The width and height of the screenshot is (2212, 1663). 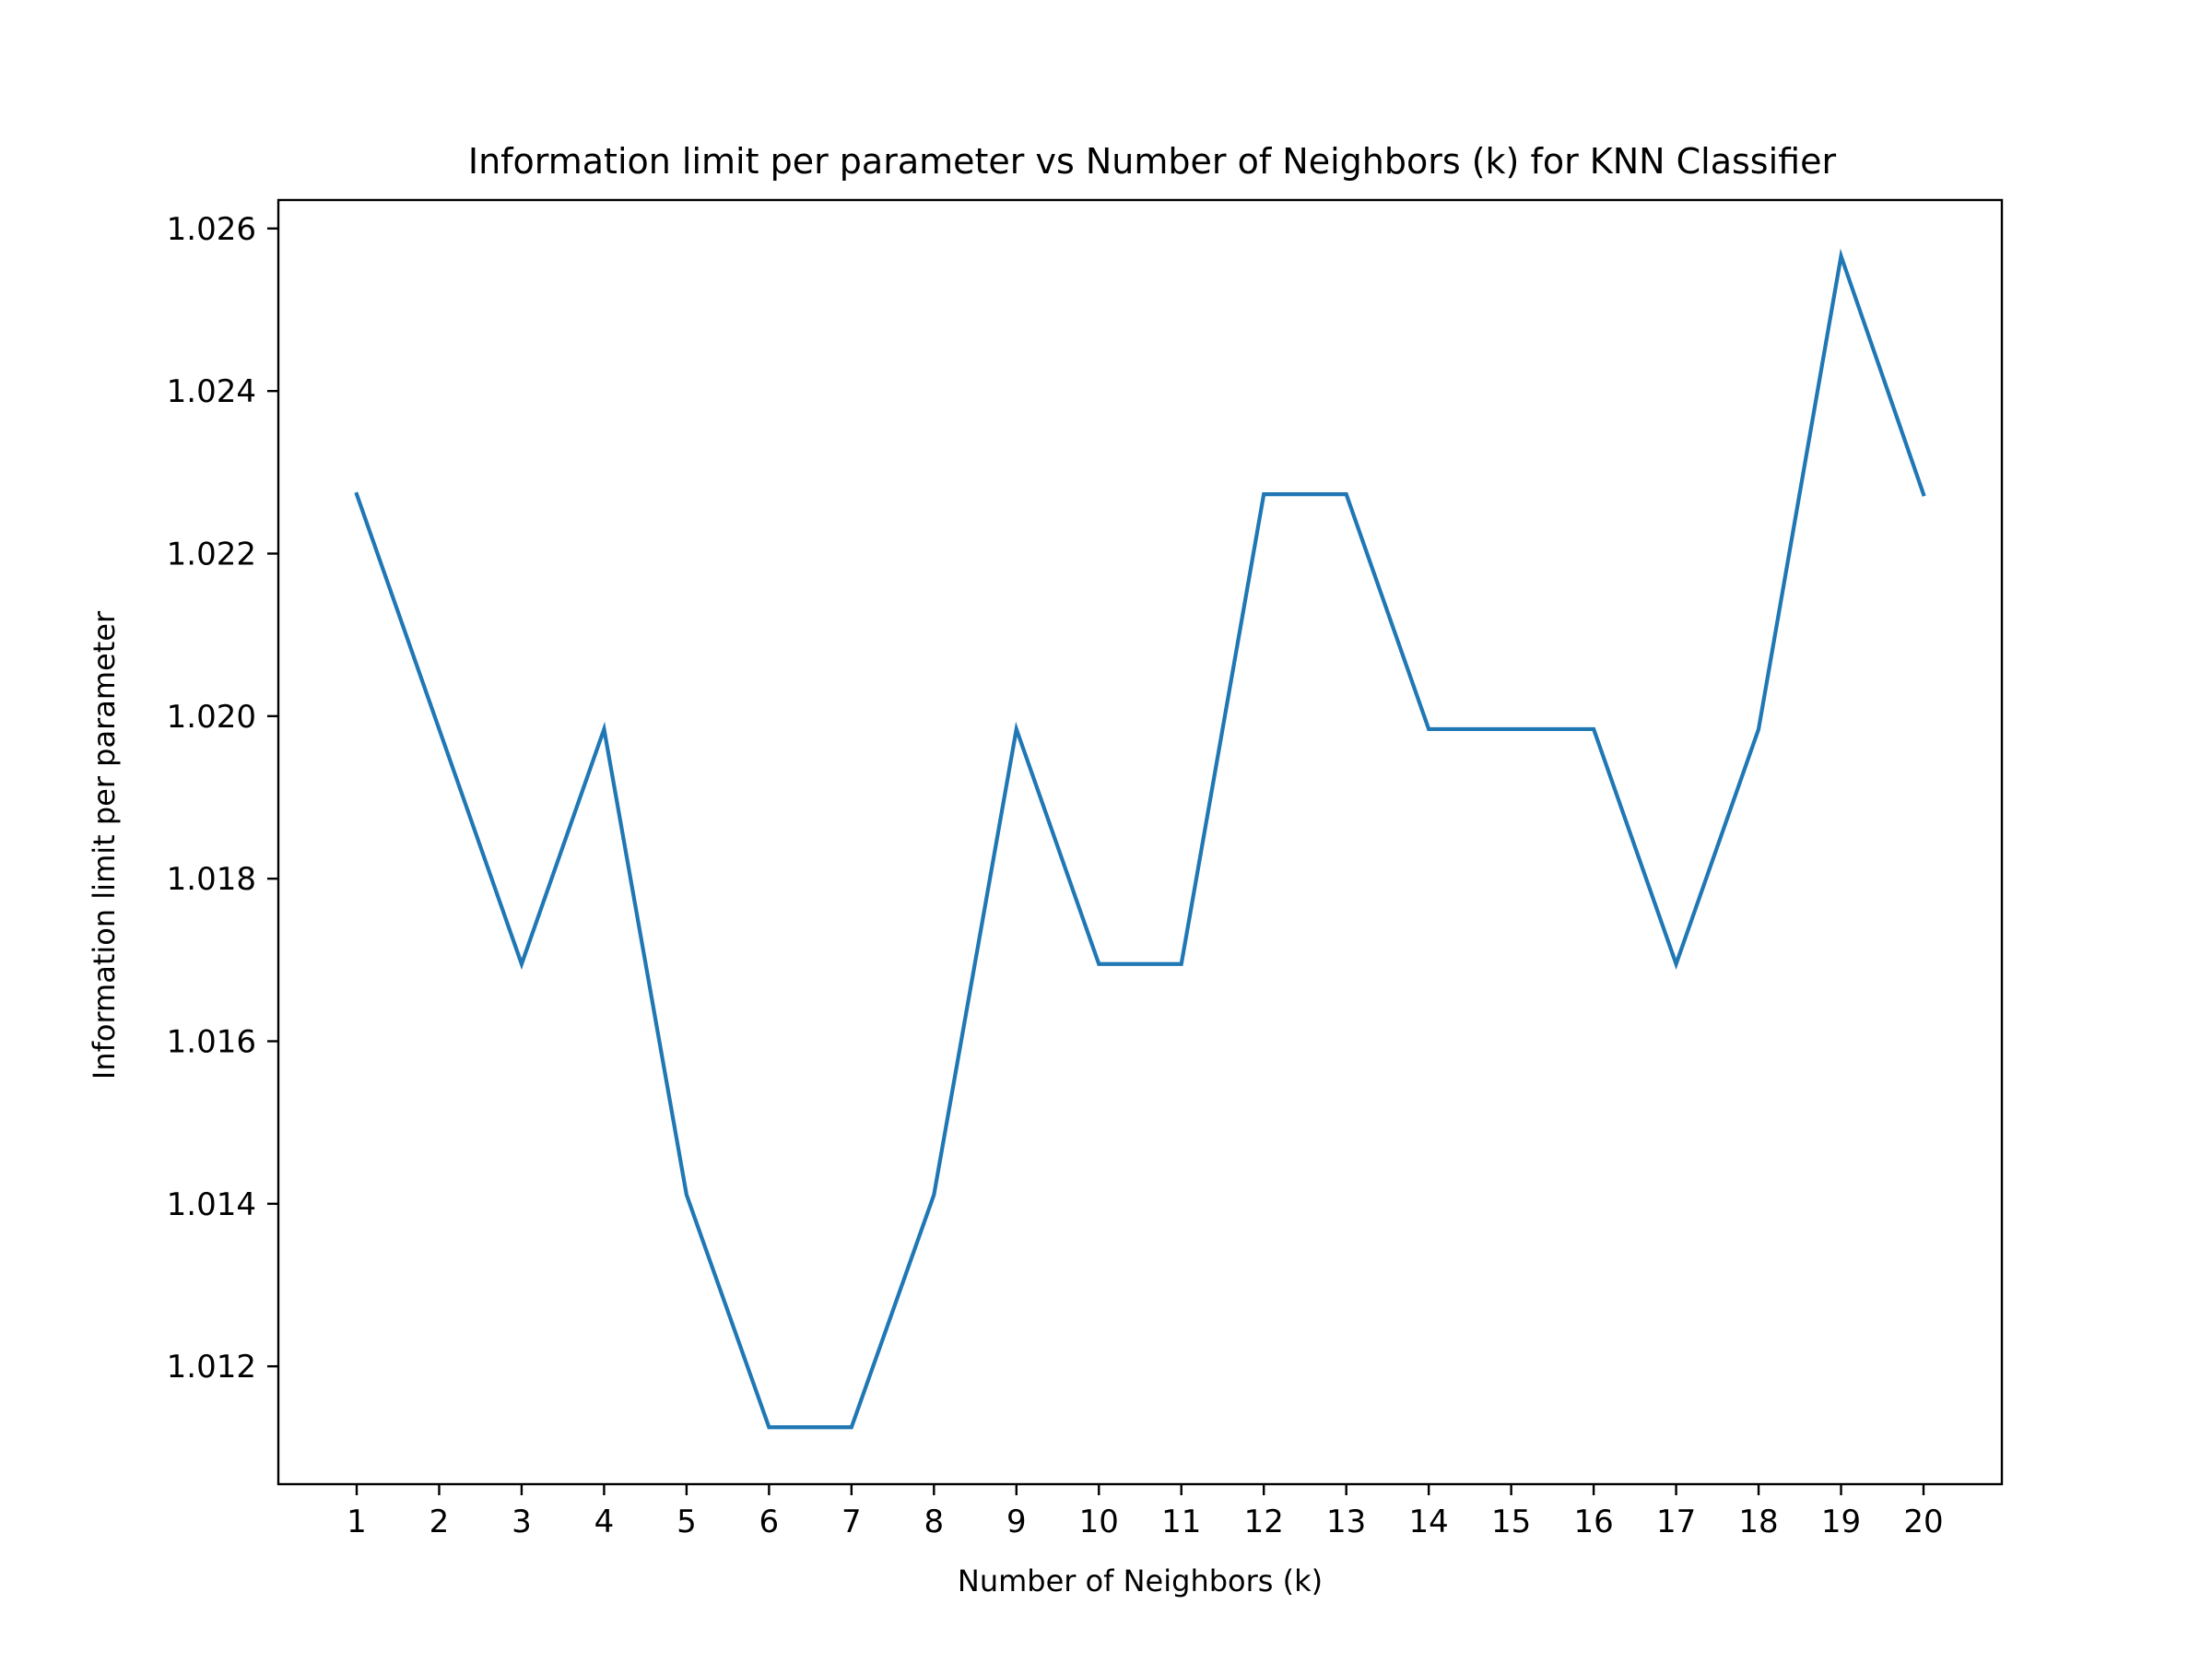 I want to click on x-tick-label: 2, so click(x=439, y=1522).